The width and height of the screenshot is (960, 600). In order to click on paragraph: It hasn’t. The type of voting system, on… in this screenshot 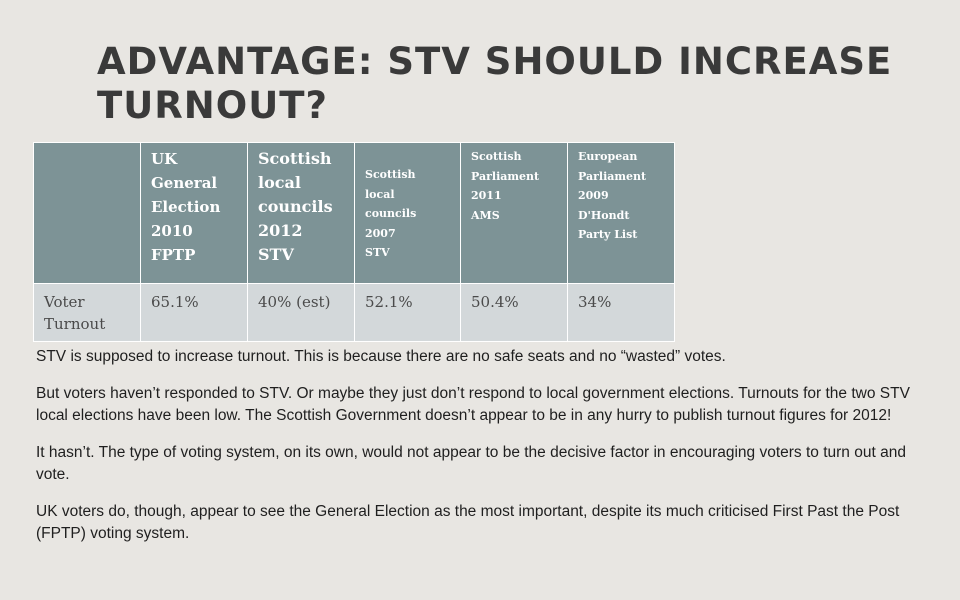, I will do `click(471, 463)`.